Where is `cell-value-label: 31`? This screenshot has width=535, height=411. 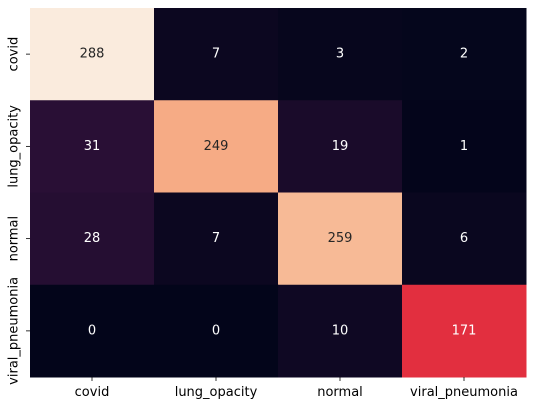 cell-value-label: 31 is located at coordinates (92, 146).